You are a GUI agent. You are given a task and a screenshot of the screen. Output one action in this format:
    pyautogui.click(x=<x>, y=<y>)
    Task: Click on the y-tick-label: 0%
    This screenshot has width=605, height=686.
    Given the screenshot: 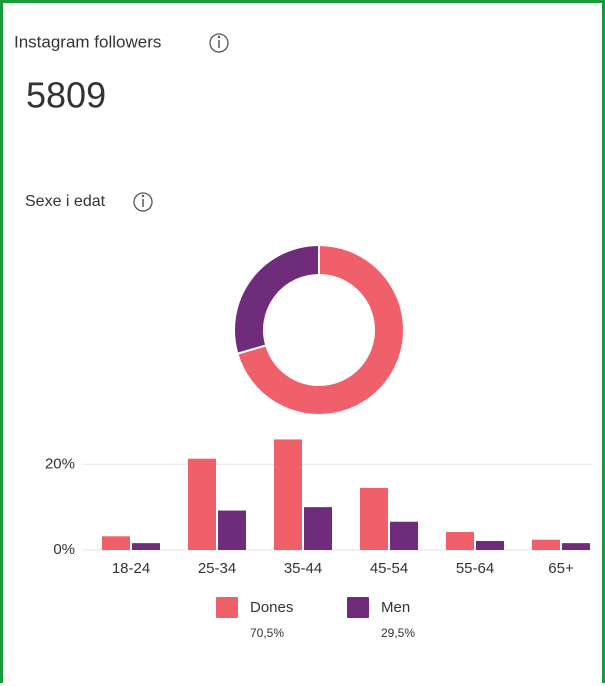 What is the action you would take?
    pyautogui.click(x=64, y=549)
    